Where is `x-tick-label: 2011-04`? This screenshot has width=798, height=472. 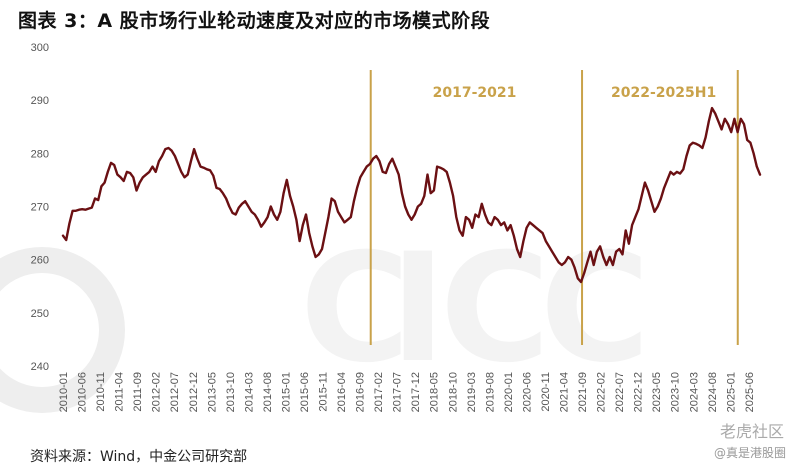 x-tick-label: 2011-04 is located at coordinates (120, 392).